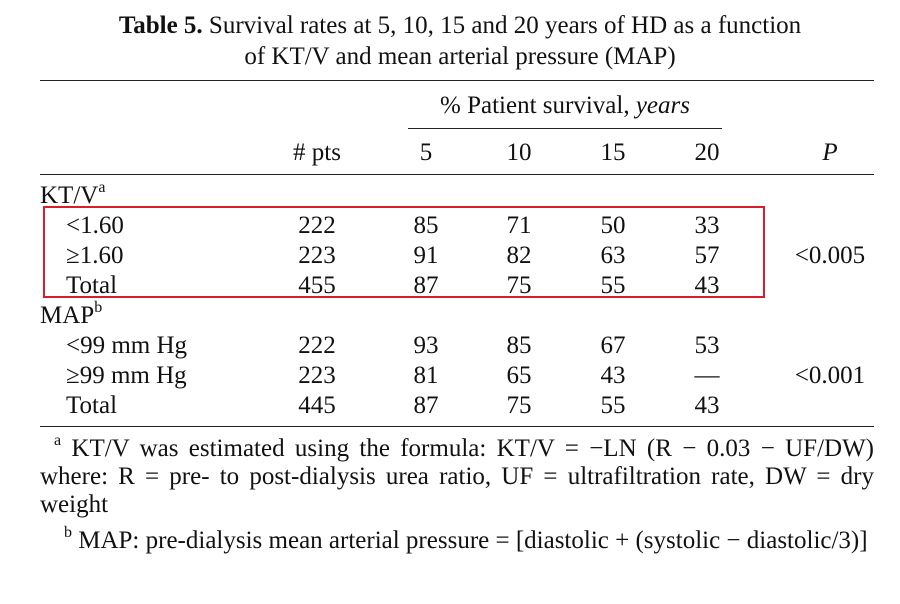 This screenshot has height=604, width=900. Describe the element at coordinates (519, 152) in the screenshot. I see `col-header-10: 10` at that location.